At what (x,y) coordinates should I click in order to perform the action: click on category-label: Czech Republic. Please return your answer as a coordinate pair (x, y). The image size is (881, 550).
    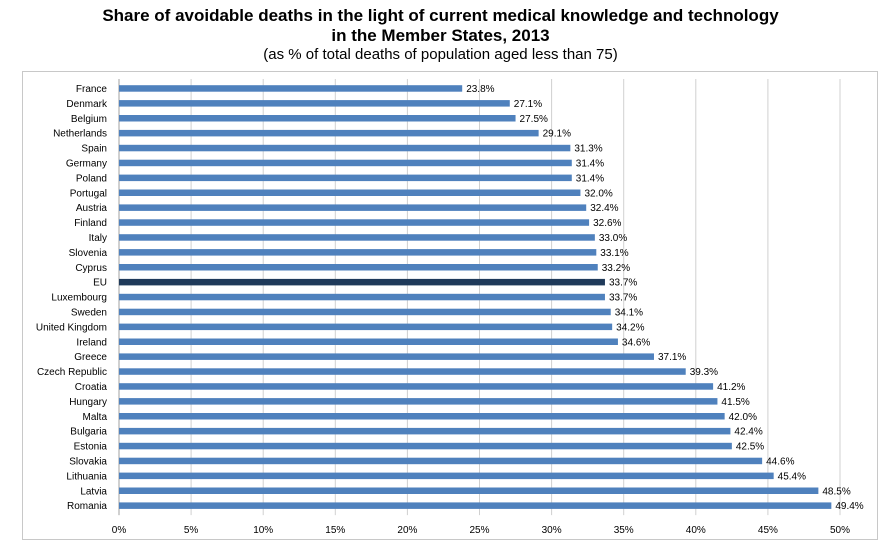
    Looking at the image, I should click on (72, 372).